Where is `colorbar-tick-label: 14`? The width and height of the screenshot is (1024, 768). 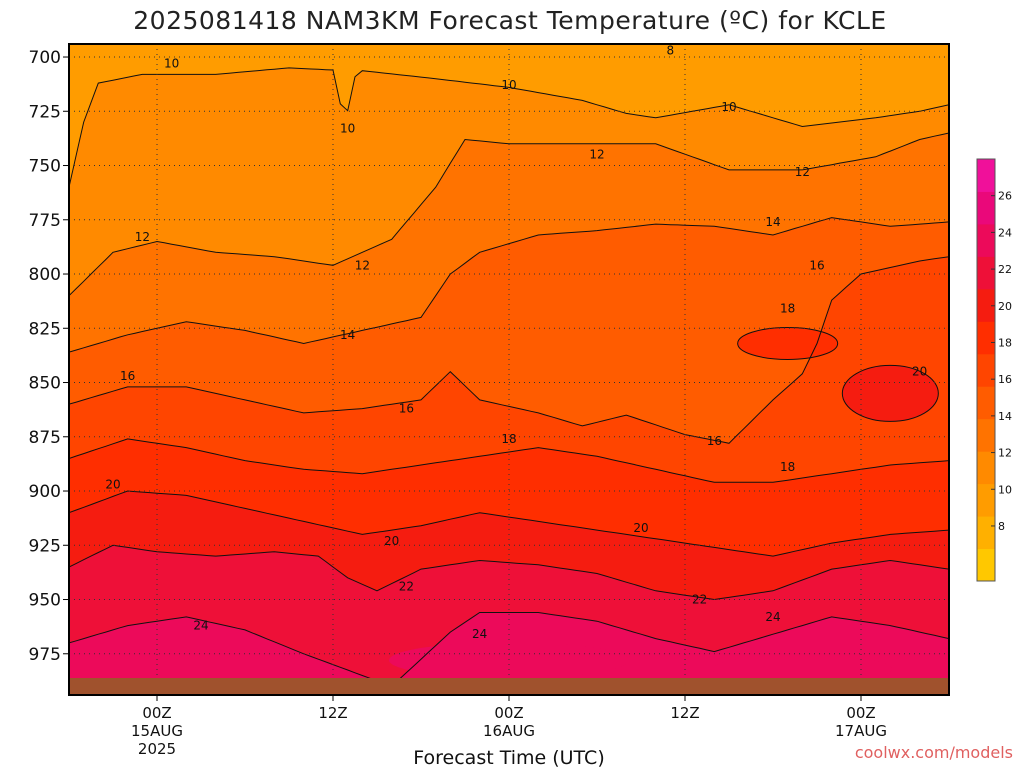
colorbar-tick-label: 14 is located at coordinates (1005, 416).